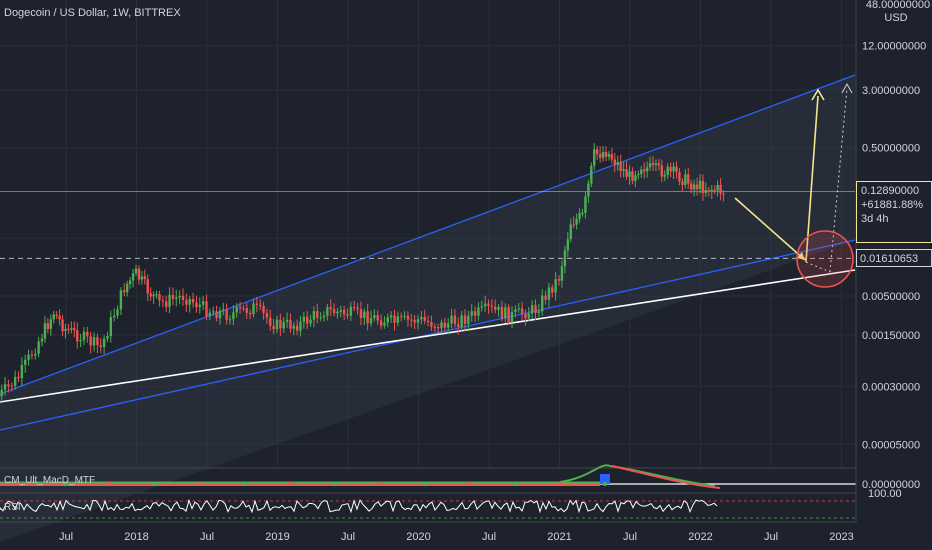 The image size is (932, 550). Describe the element at coordinates (50, 480) in the screenshot. I see `macd-indicator-label: CM_Ult_MacD_MTF` at that location.